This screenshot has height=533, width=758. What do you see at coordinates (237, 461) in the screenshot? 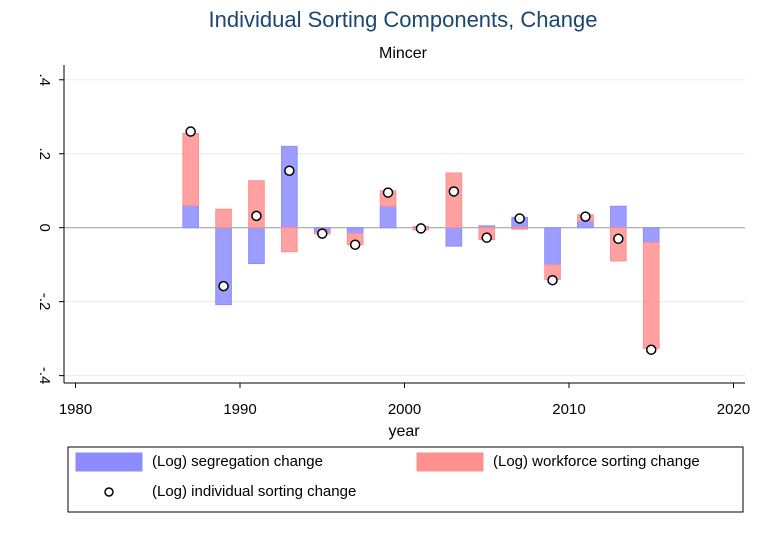
I see `legend-label: (Log) segregation change` at bounding box center [237, 461].